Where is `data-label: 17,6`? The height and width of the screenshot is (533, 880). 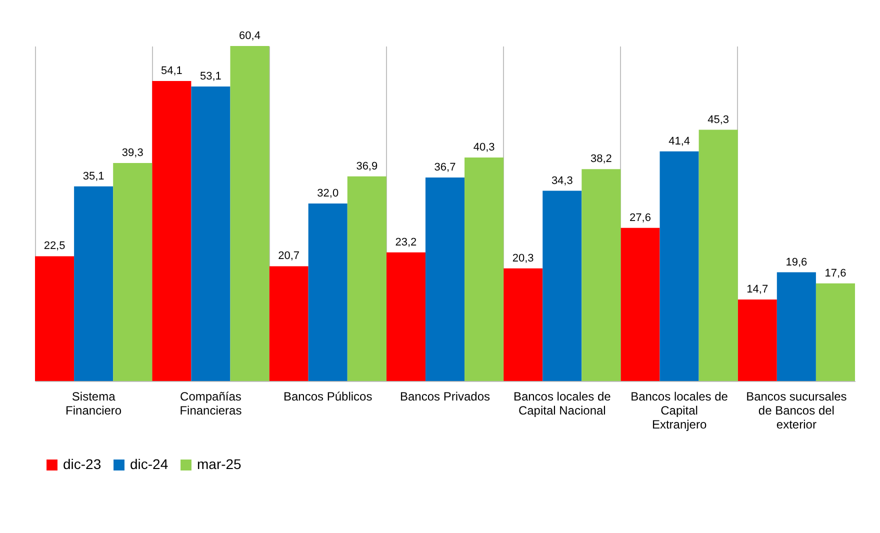
data-label: 17,6 is located at coordinates (835, 273).